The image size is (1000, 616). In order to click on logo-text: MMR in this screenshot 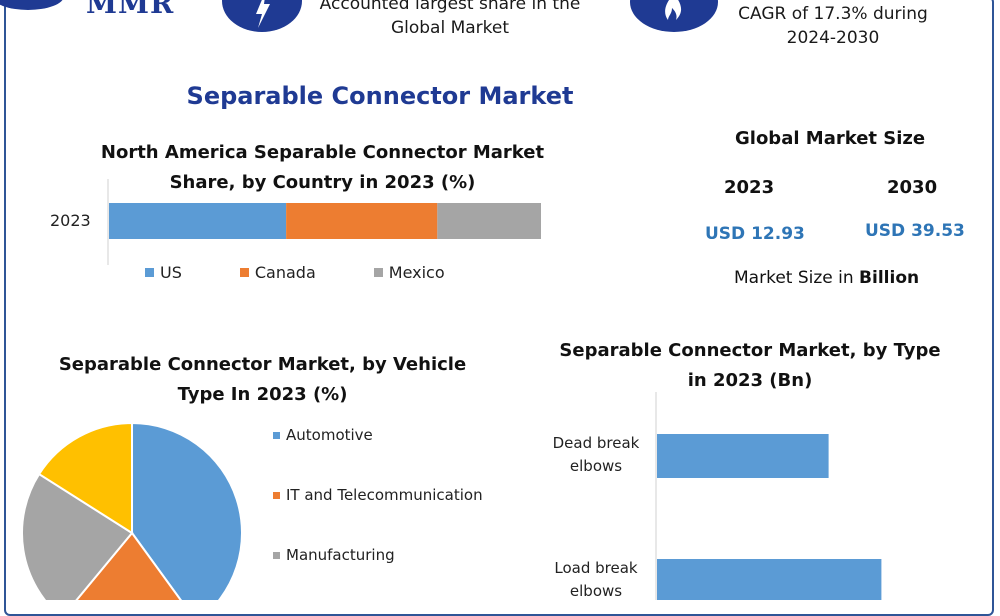, I will do `click(130, 10)`.